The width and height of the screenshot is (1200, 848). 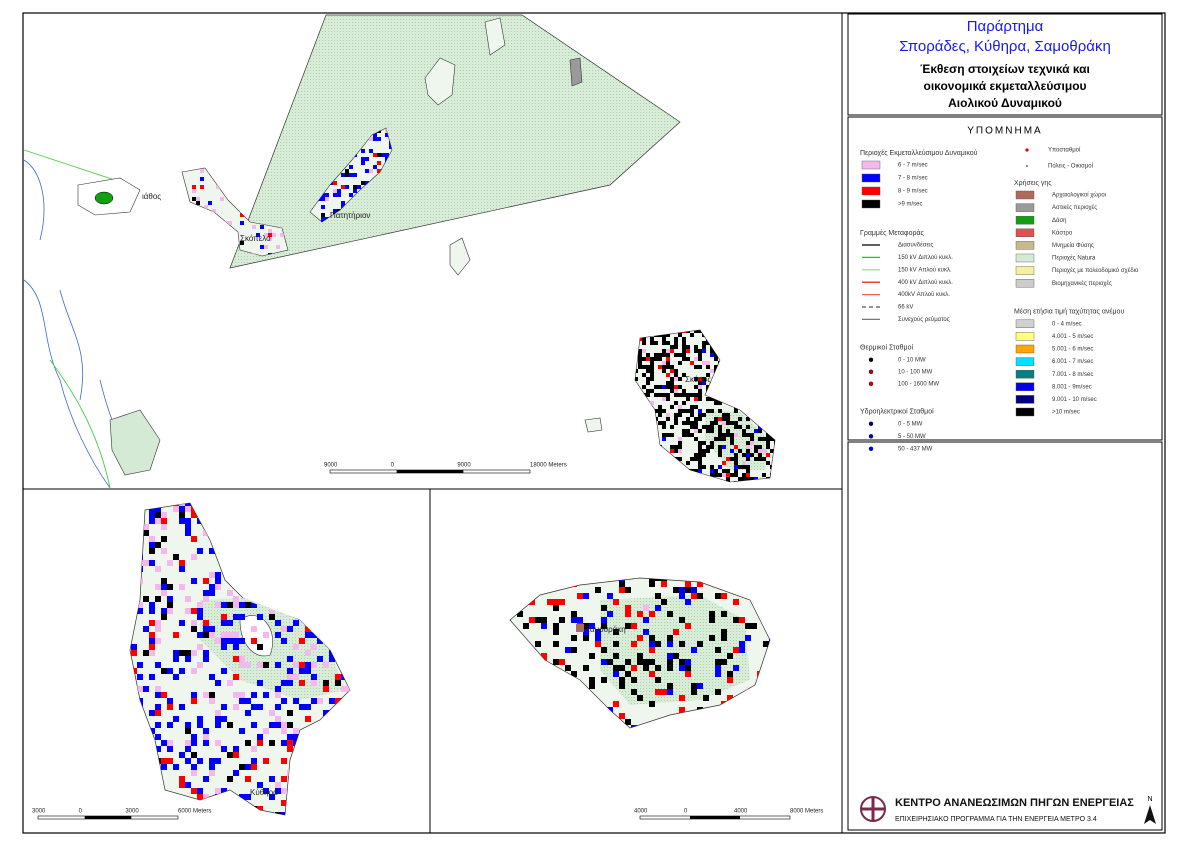 What do you see at coordinates (1033, 183) in the screenshot?
I see `legend-group-title: Χρήσεις γης` at bounding box center [1033, 183].